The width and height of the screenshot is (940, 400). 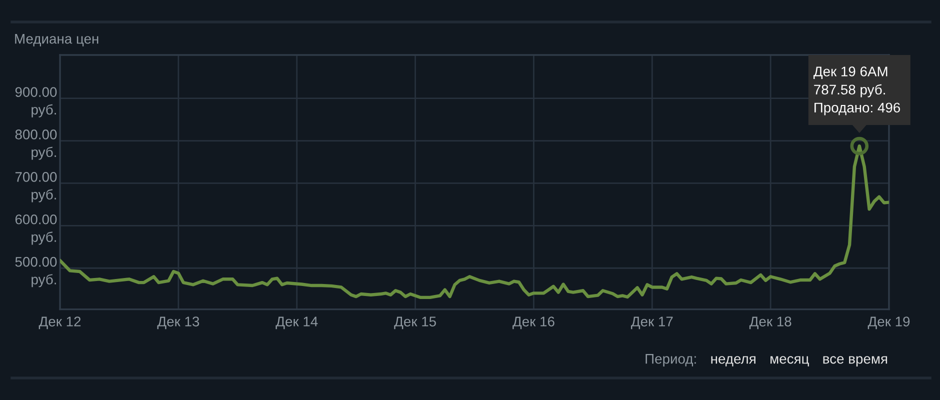 What do you see at coordinates (651, 323) in the screenshot?
I see `x-tick-label: Дек 17` at bounding box center [651, 323].